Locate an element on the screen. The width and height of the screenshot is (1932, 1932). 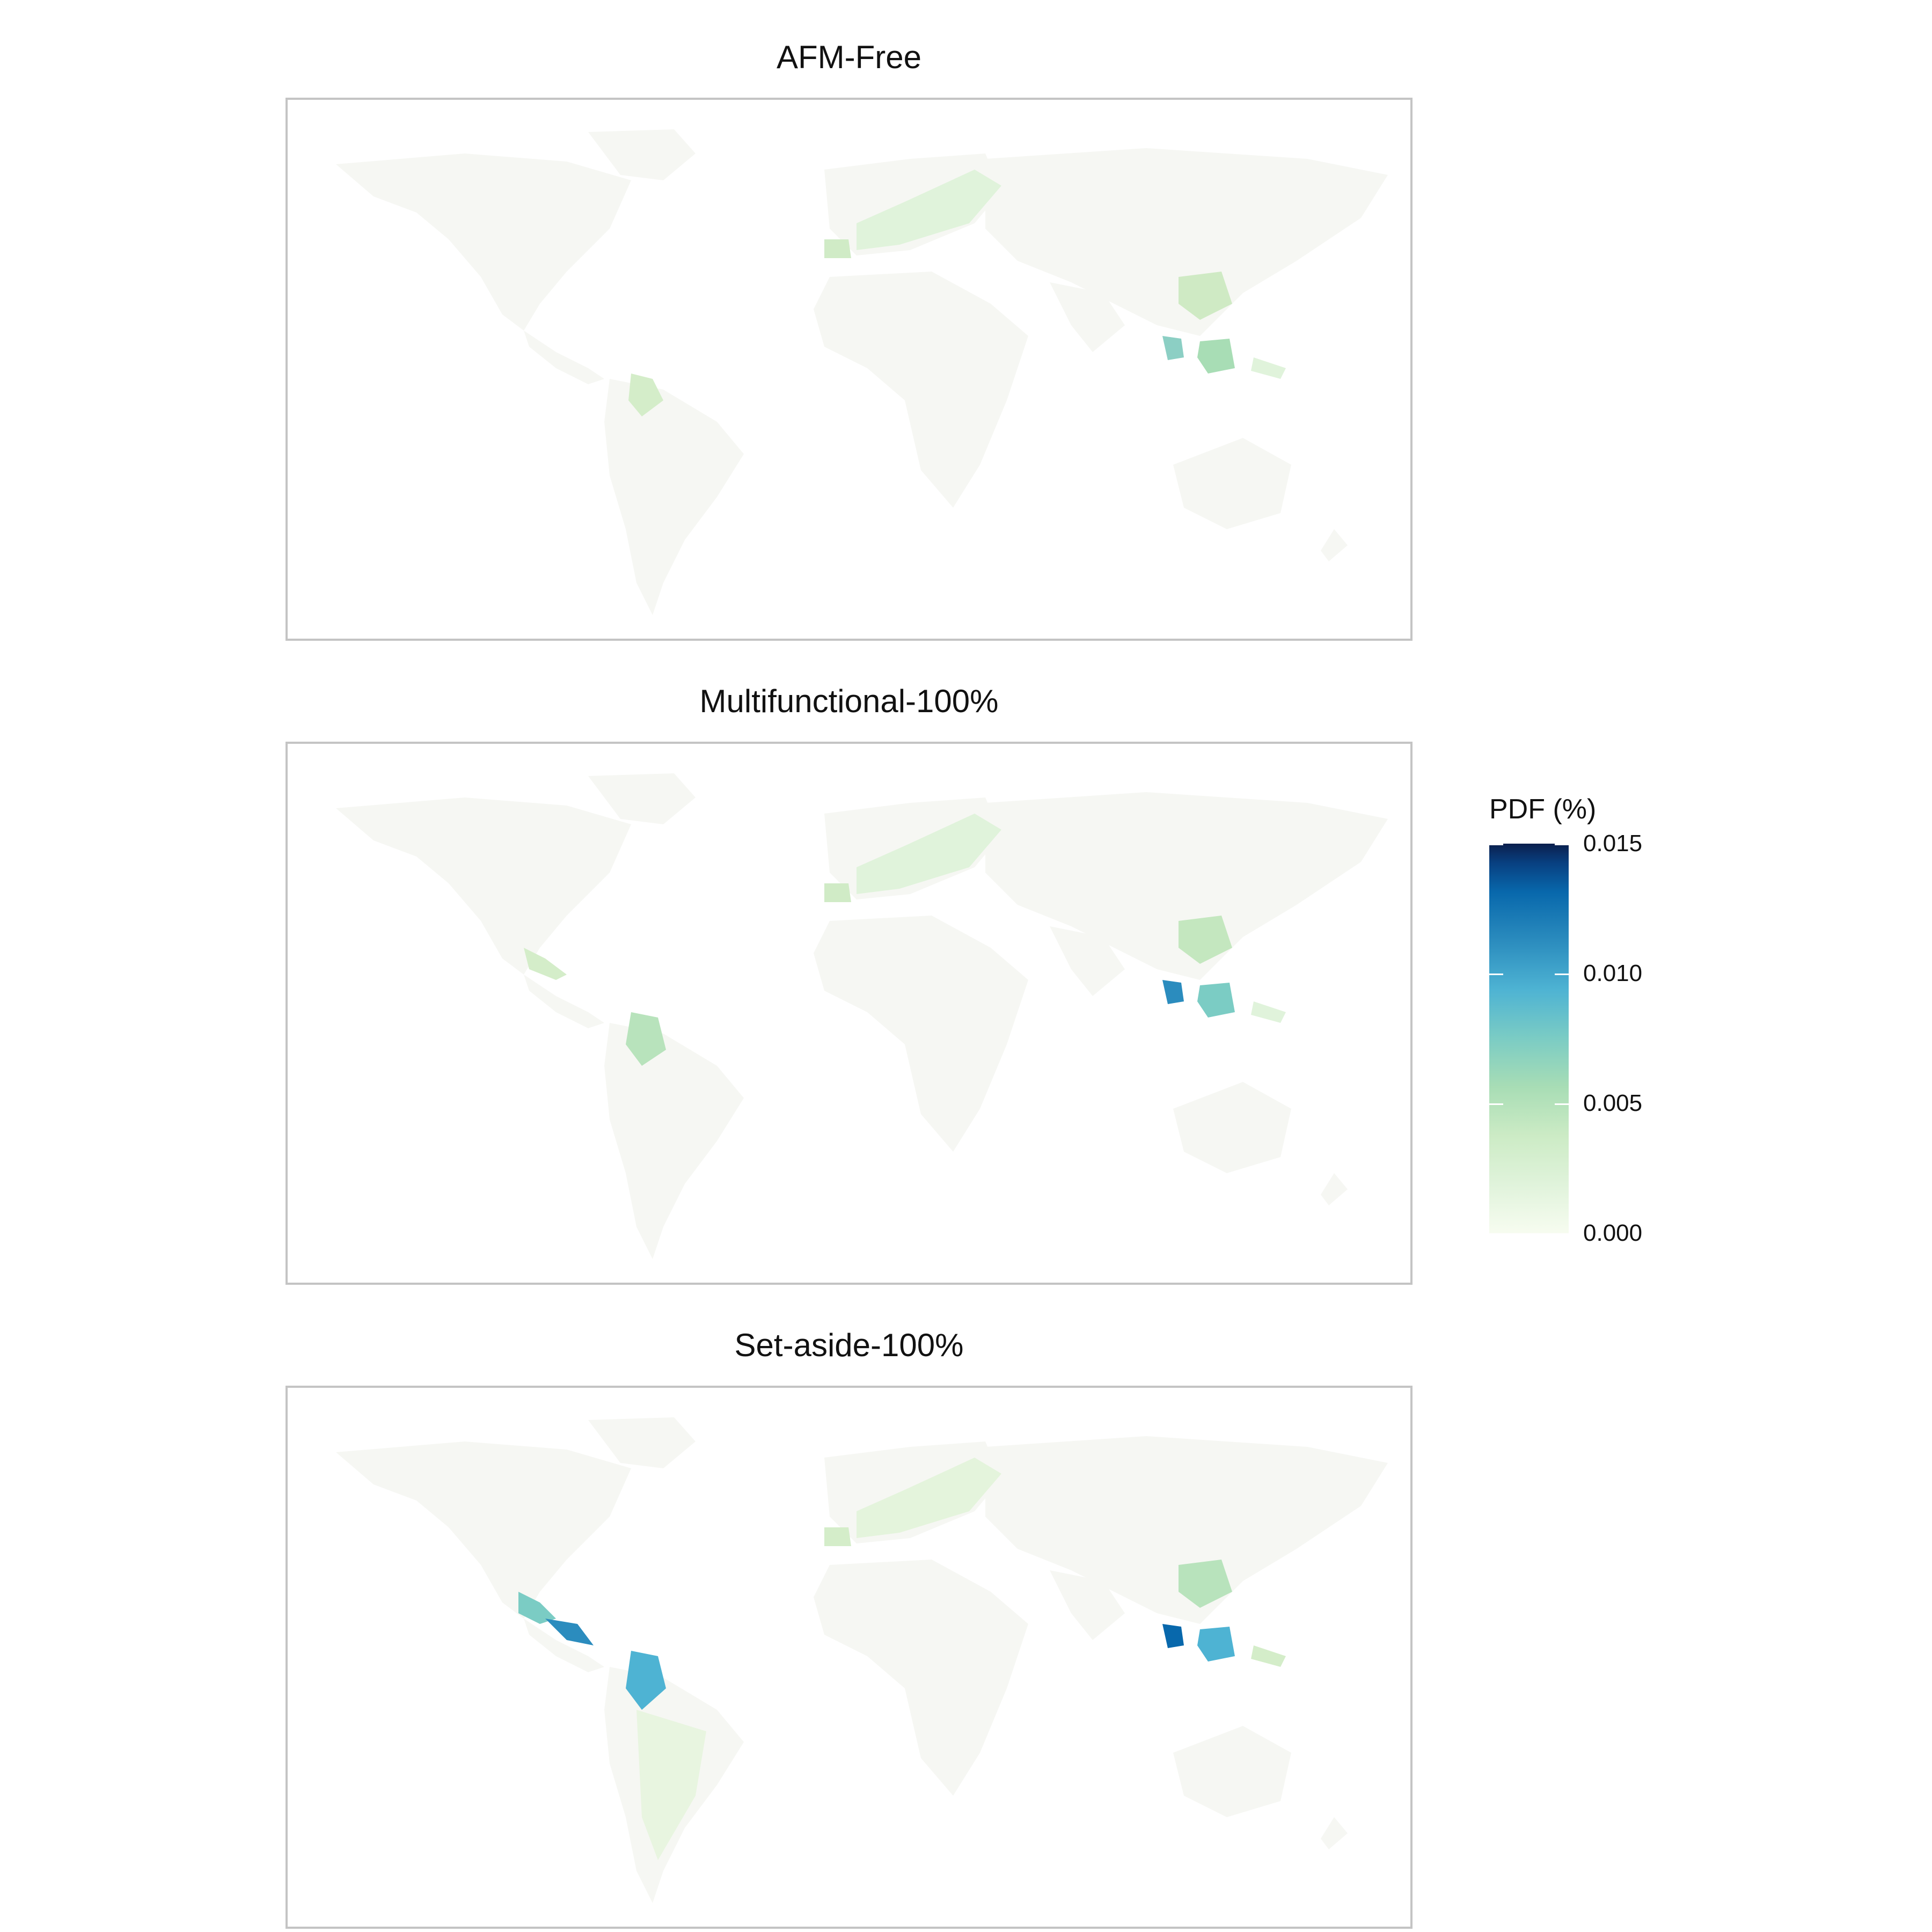
world-map-afm-free is located at coordinates (862, 372).